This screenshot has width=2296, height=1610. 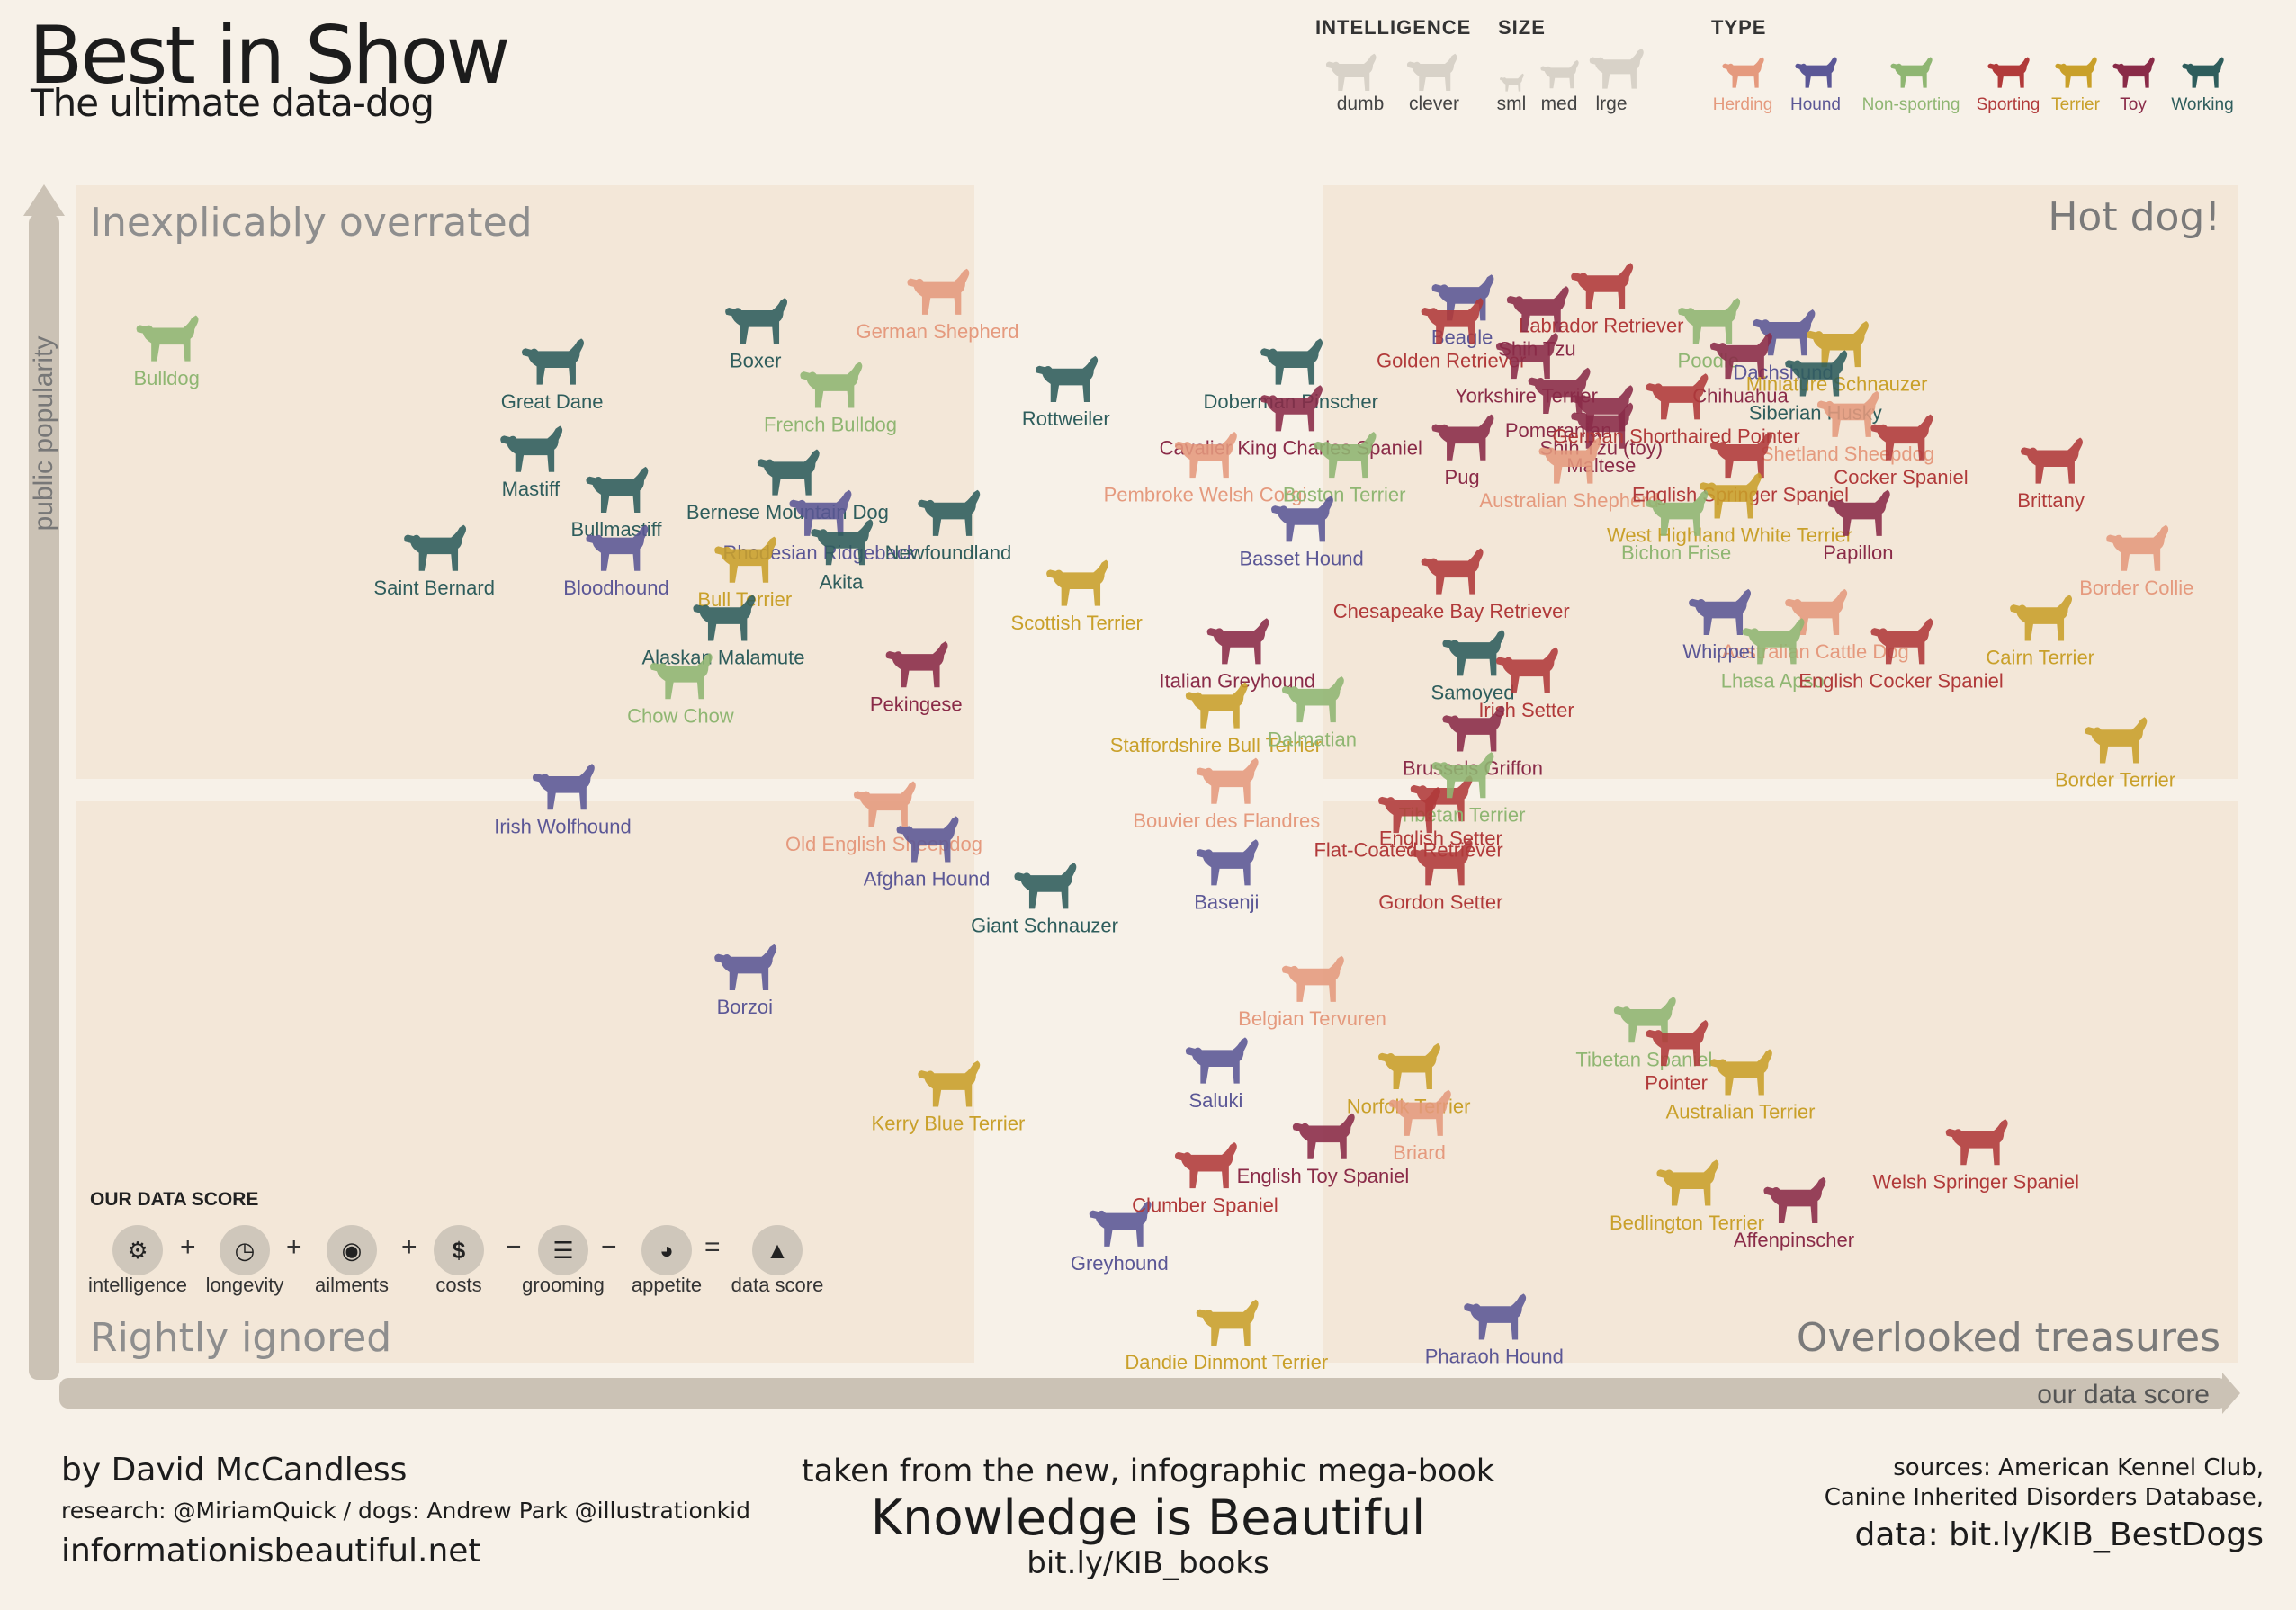 What do you see at coordinates (294, 1247) in the screenshot?
I see `score-operator-2: +` at bounding box center [294, 1247].